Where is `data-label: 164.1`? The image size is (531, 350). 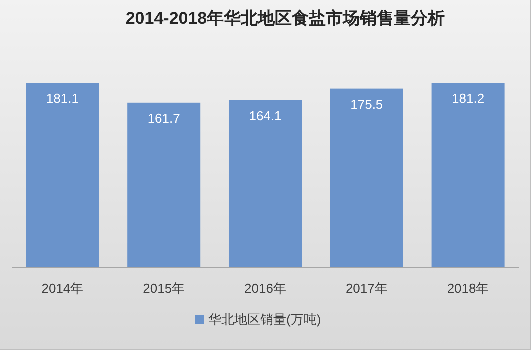
data-label: 164.1 is located at coordinates (265, 116).